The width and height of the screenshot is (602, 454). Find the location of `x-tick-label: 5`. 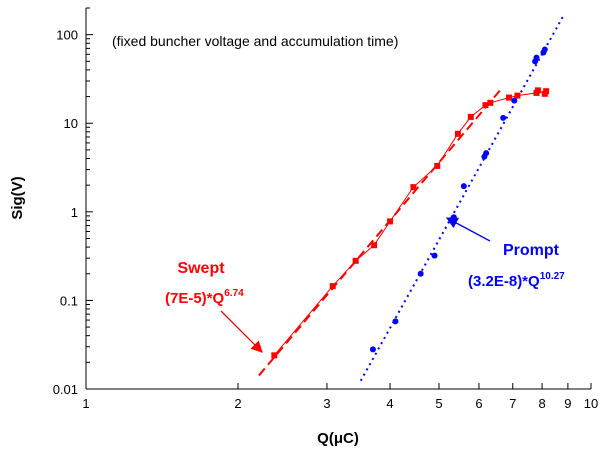

x-tick-label: 5 is located at coordinates (438, 403).